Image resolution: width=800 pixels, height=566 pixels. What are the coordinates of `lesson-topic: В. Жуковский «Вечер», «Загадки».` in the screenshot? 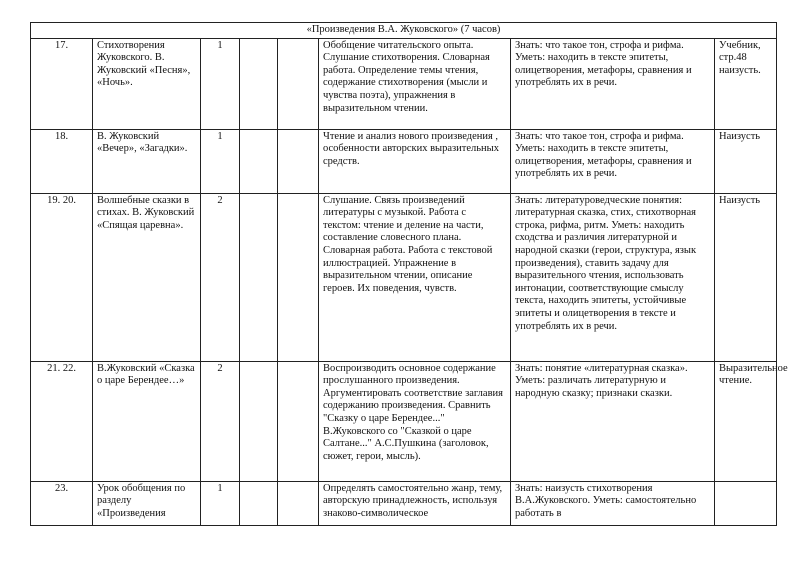 It's located at (146, 161).